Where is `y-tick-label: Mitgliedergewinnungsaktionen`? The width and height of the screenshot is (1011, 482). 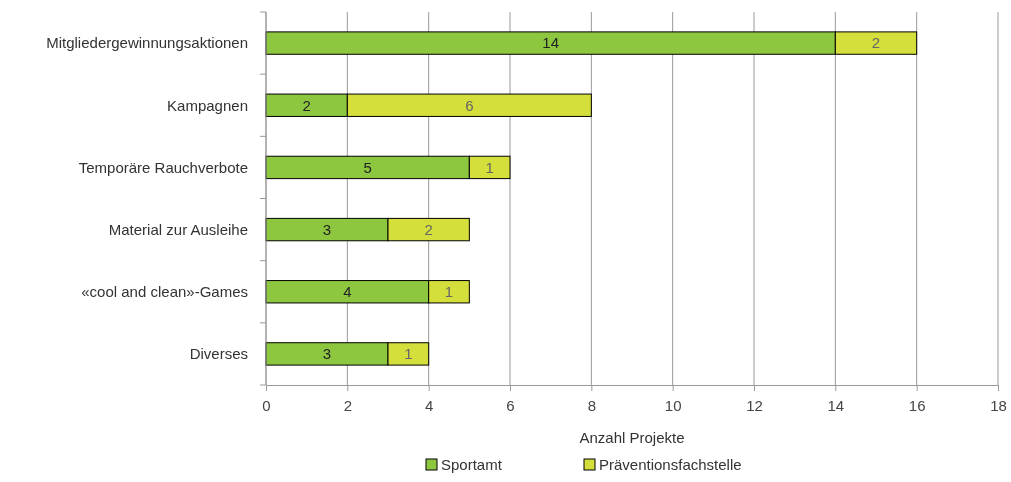 y-tick-label: Mitgliedergewinnungsaktionen is located at coordinates (147, 43).